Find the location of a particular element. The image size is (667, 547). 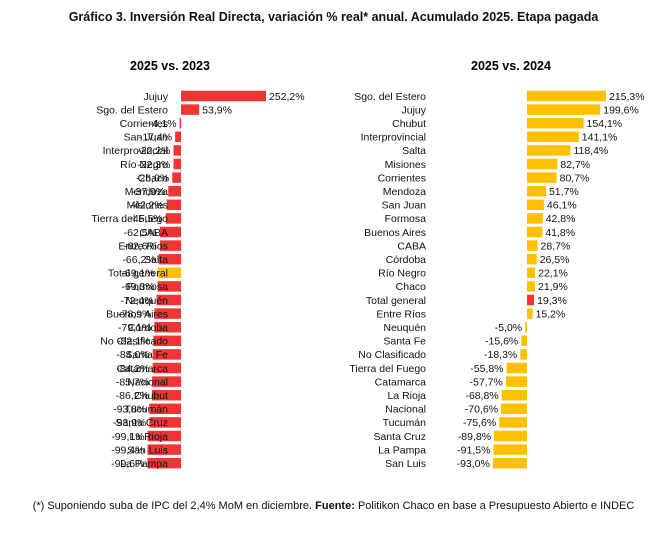

value-label-2023-santa-cruz: -93,9% is located at coordinates (129, 423).